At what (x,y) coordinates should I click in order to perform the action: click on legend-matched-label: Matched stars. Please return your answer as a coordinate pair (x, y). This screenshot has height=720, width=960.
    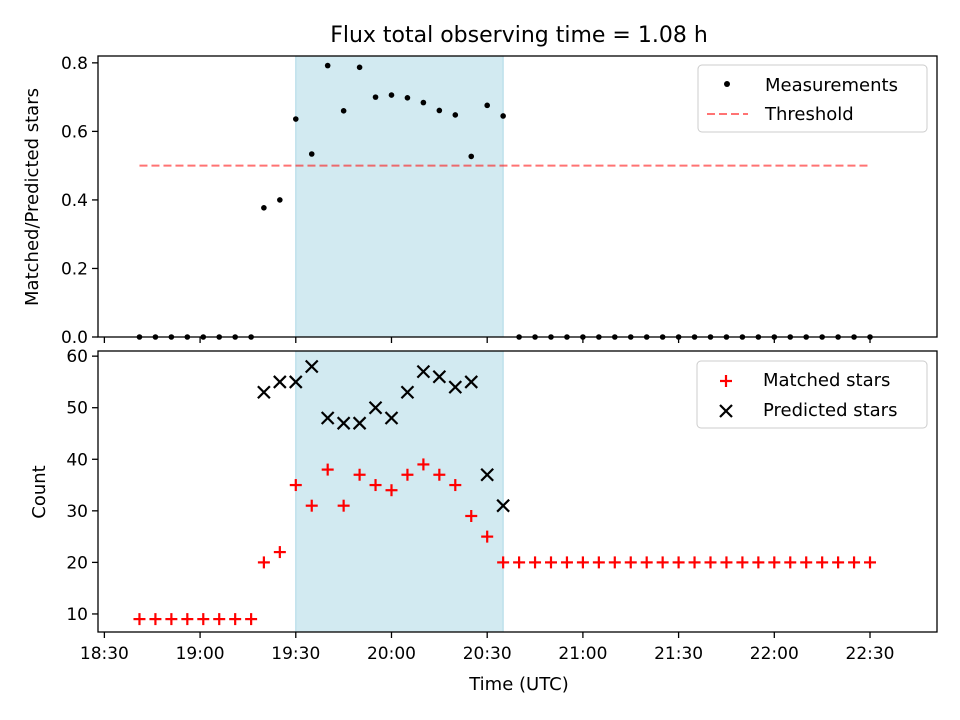
    Looking at the image, I should click on (826, 380).